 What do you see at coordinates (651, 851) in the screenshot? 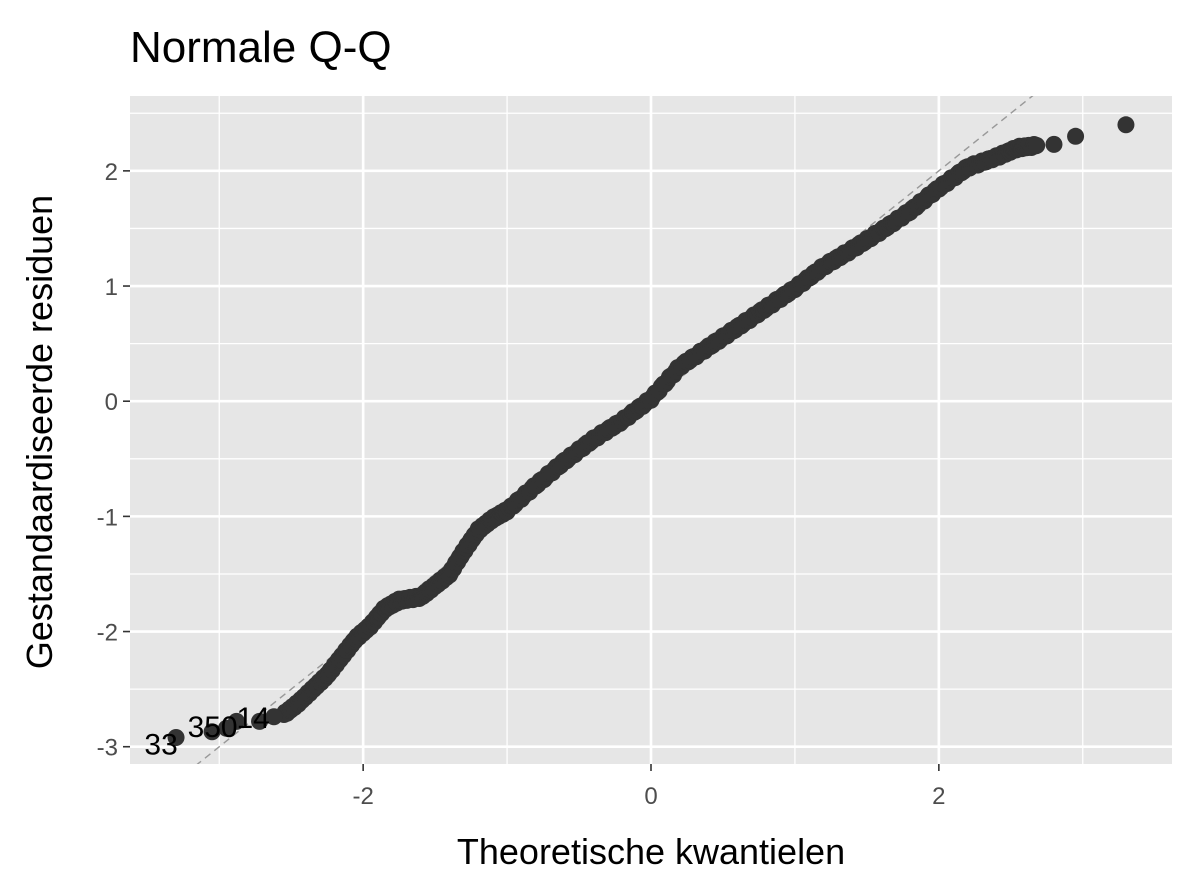
I see `x-axis-title: Theoretische kwantielen` at bounding box center [651, 851].